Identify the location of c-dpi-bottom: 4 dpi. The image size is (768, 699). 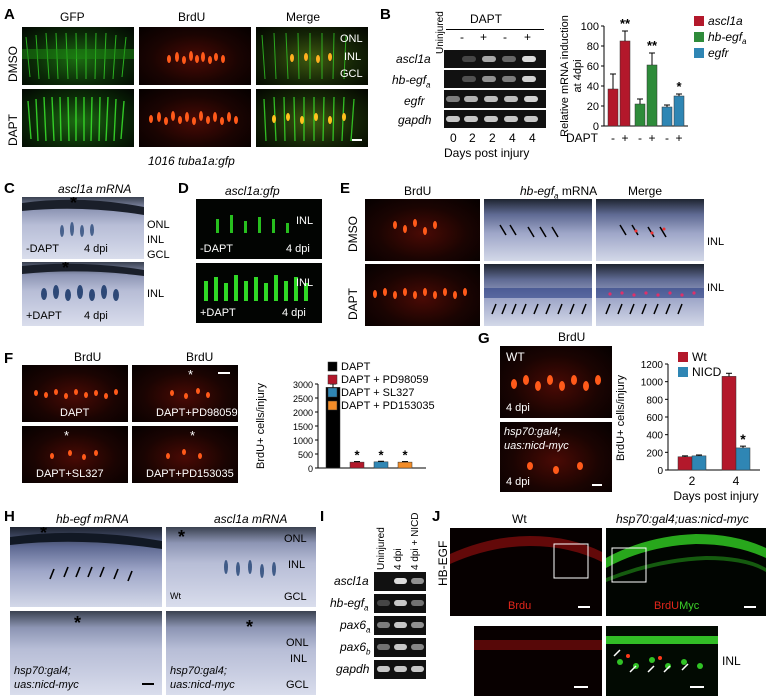
(96, 316).